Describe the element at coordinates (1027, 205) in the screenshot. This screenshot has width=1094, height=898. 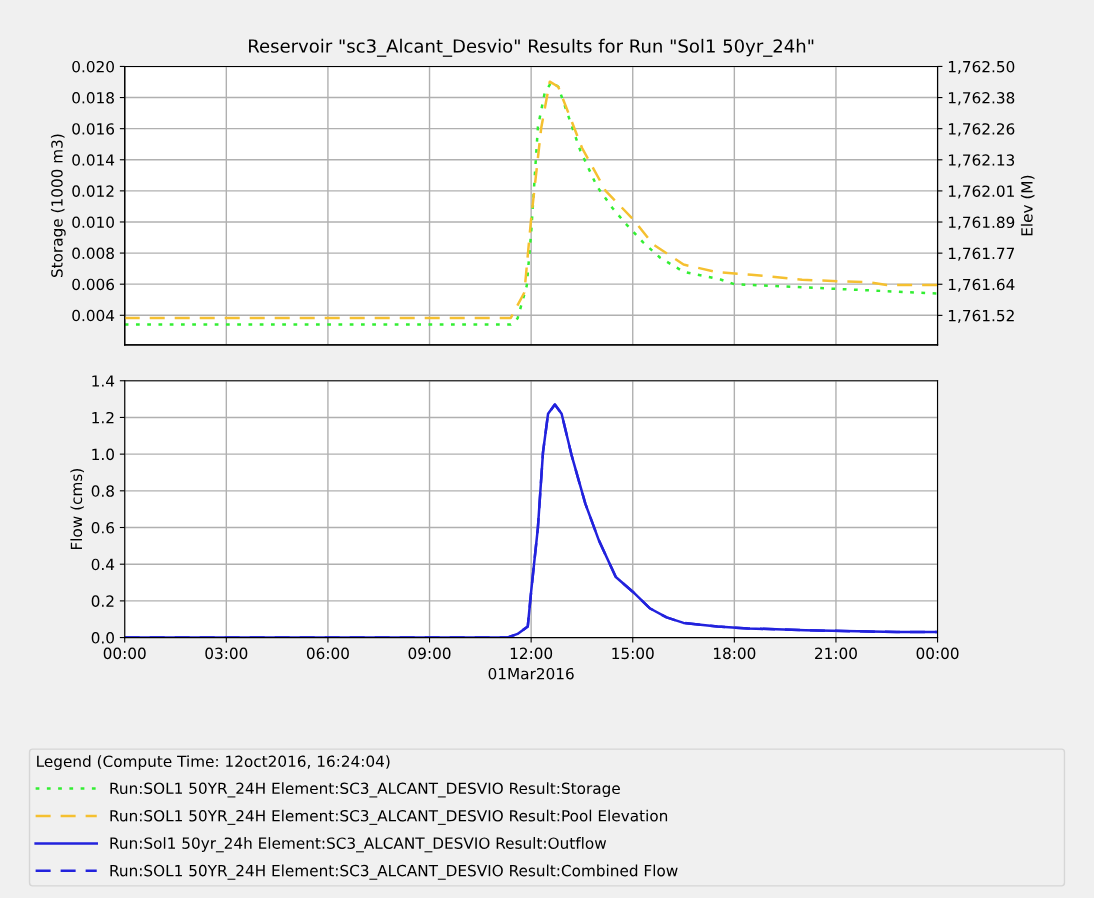
I see `y2-axis-title: Elev (M)` at that location.